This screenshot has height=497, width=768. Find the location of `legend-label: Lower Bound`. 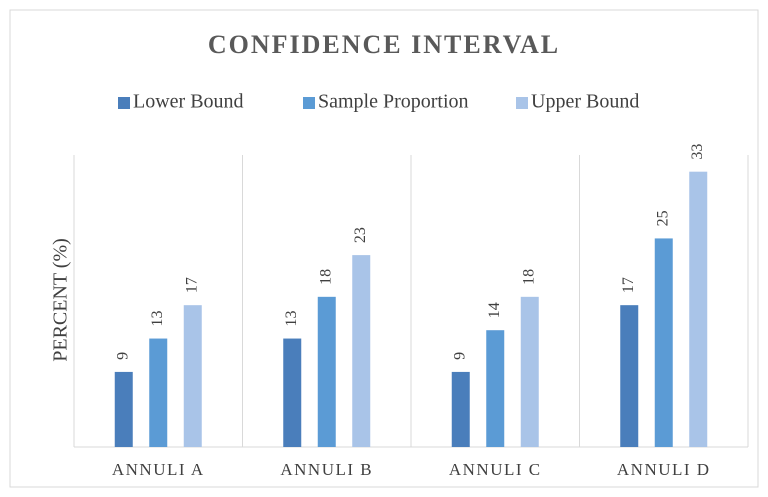

legend-label: Lower Bound is located at coordinates (188, 102).